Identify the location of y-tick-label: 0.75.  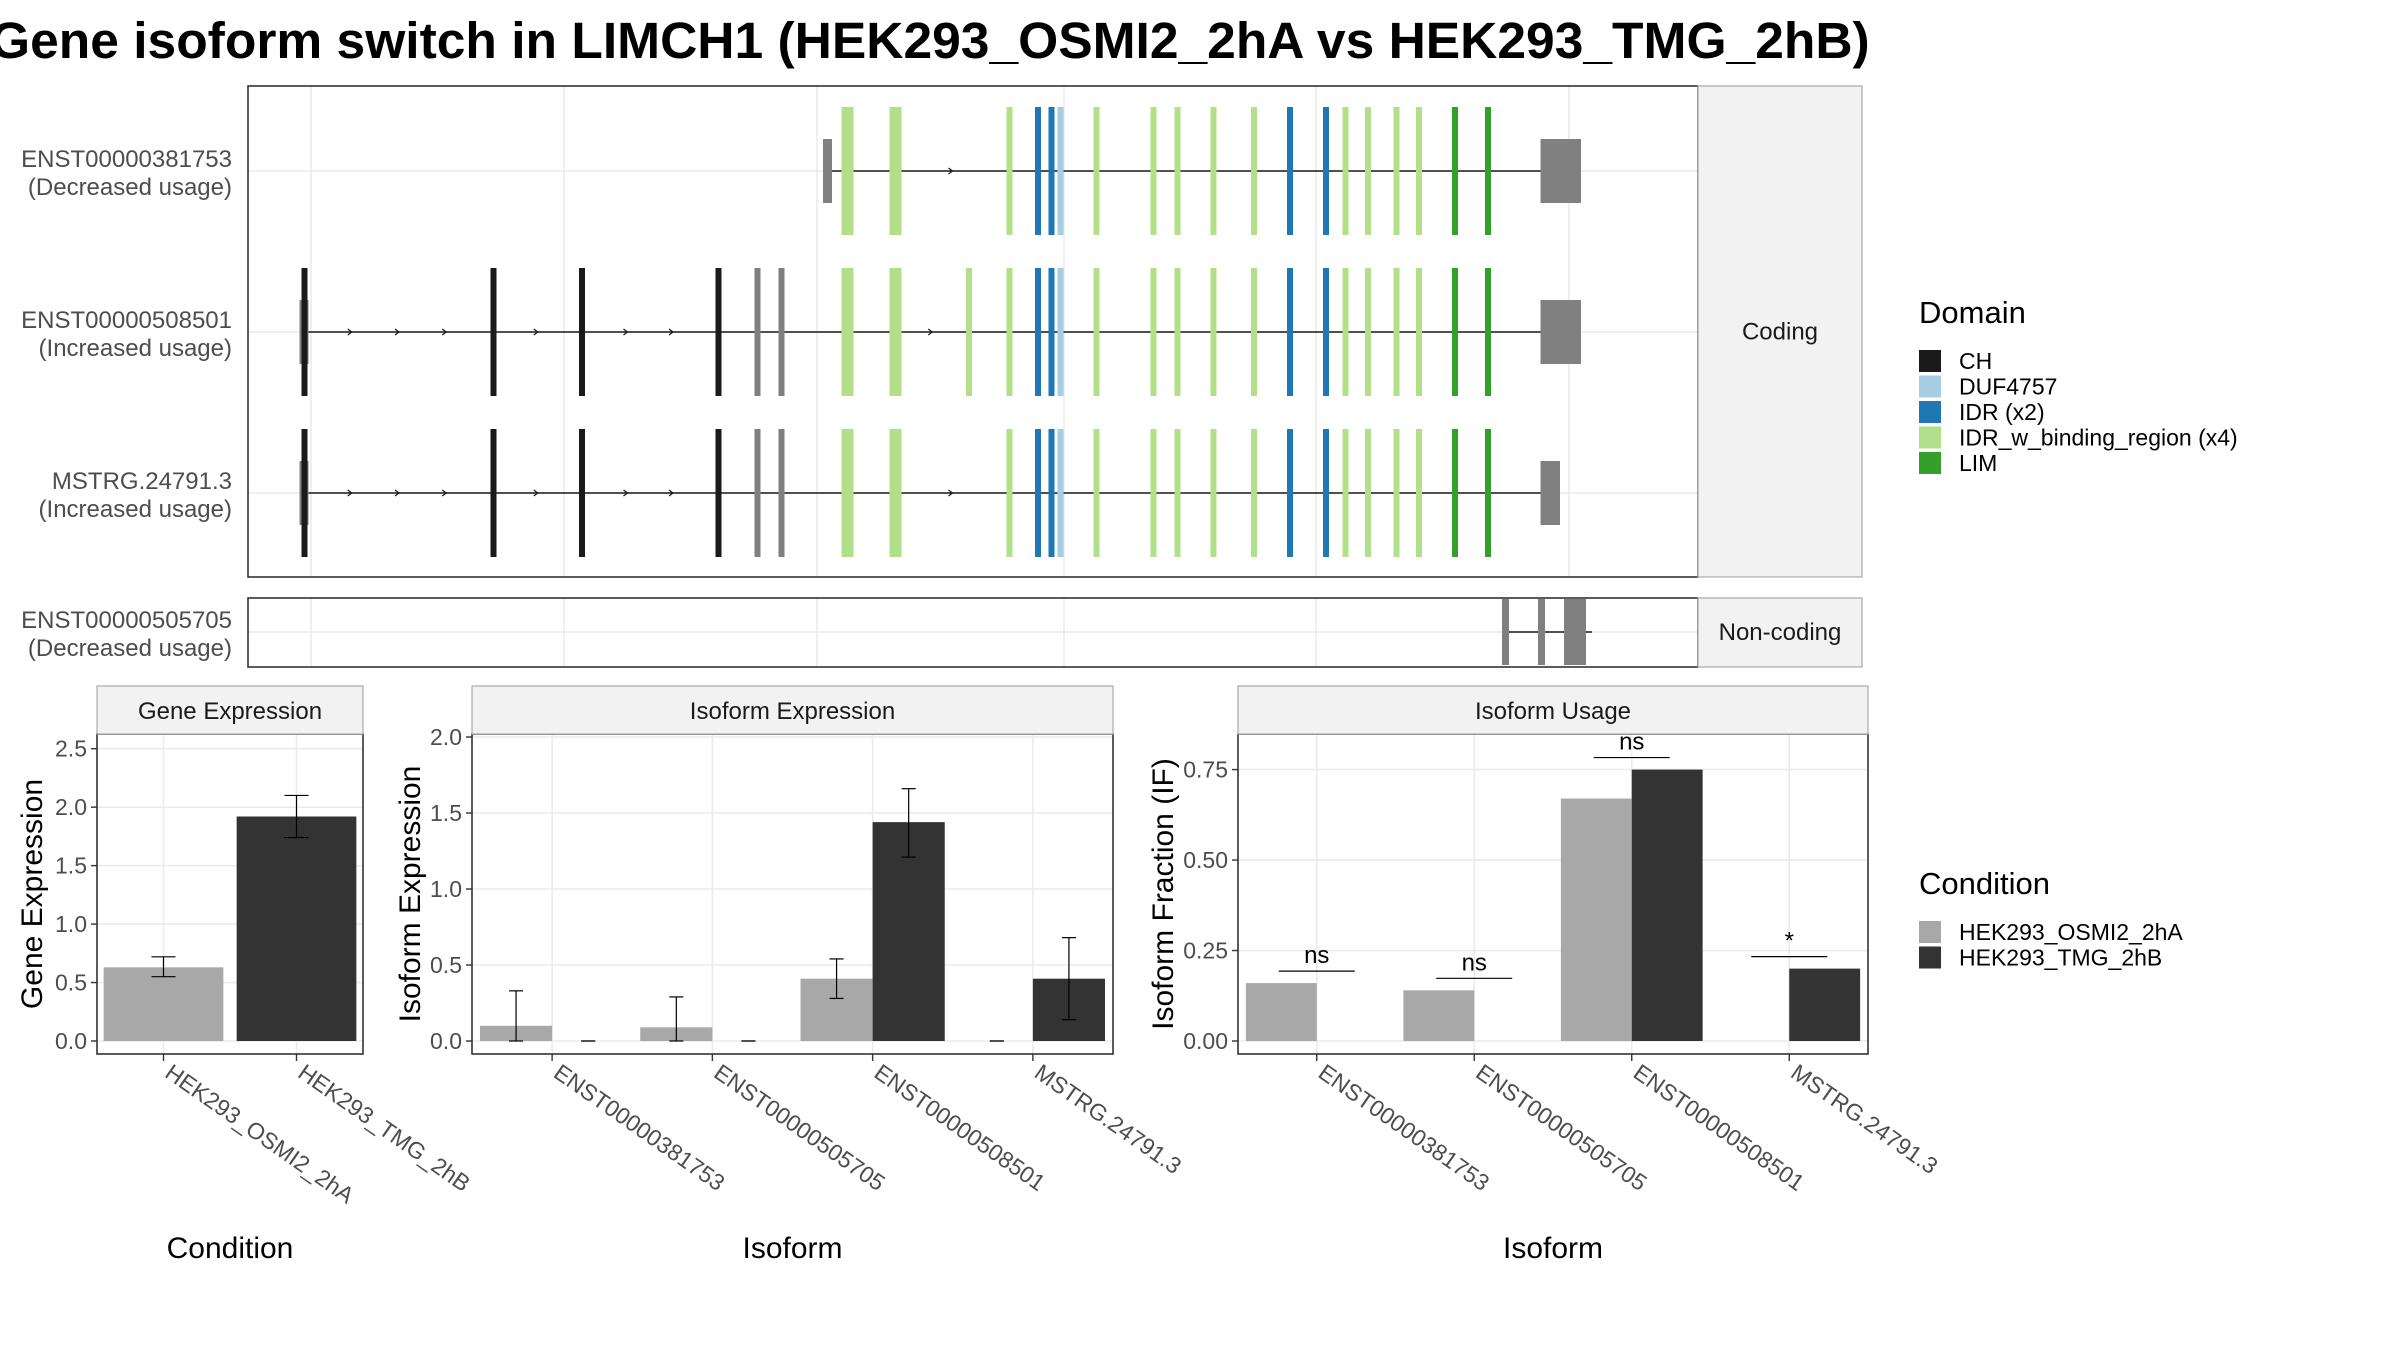
(1205, 770).